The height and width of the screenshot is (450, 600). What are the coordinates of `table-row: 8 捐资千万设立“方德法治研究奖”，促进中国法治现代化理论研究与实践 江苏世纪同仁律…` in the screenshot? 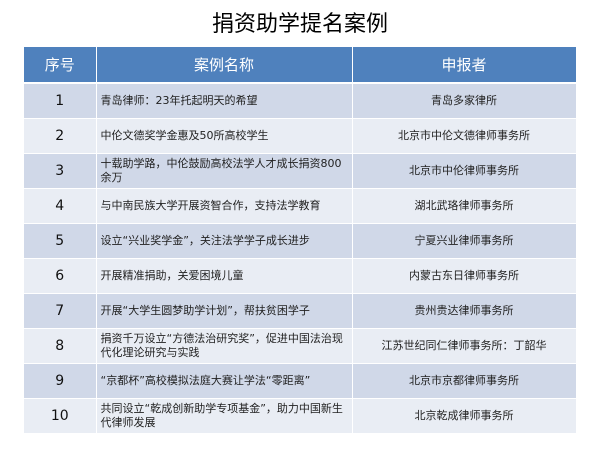 It's located at (300, 346).